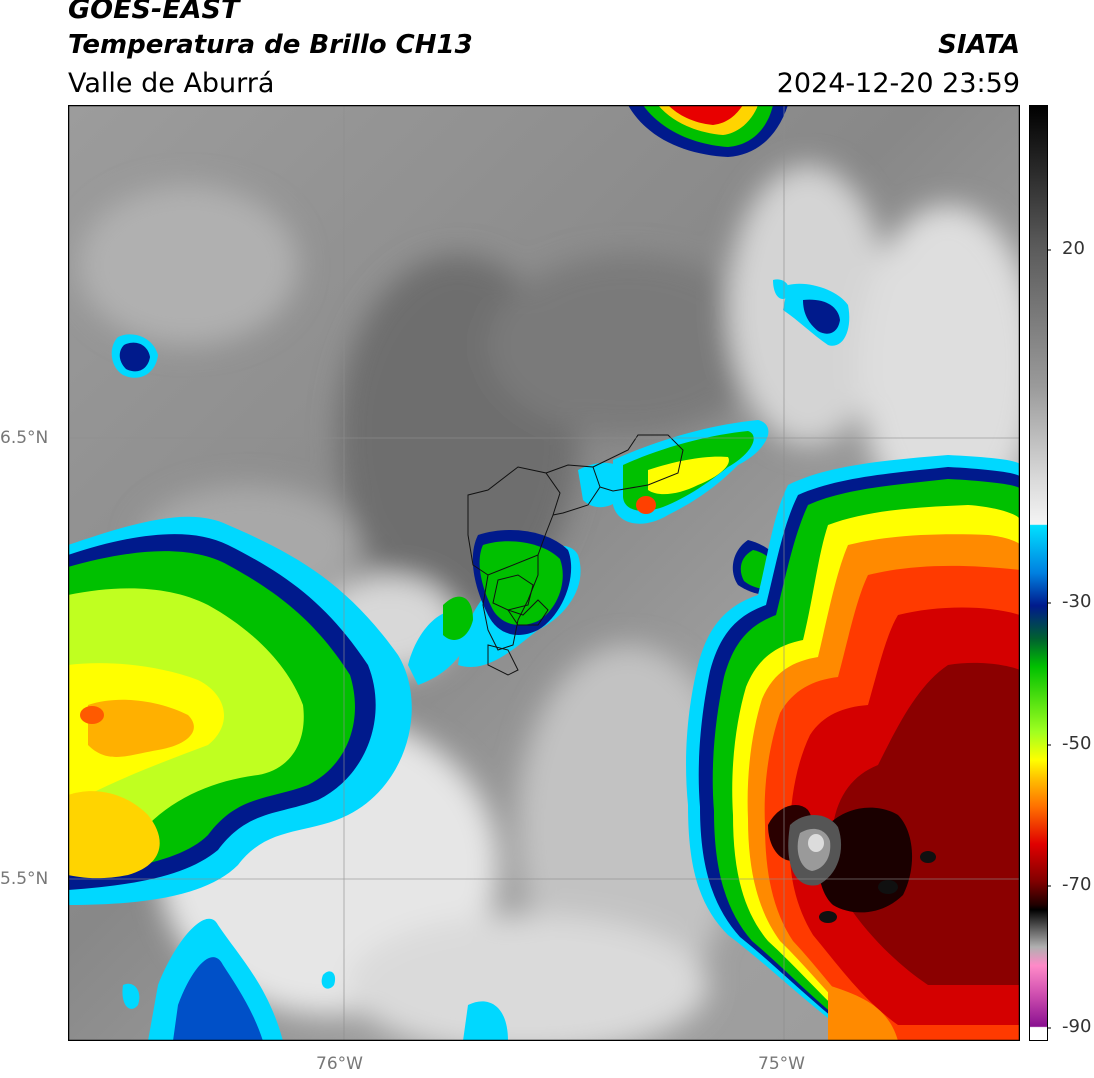  What do you see at coordinates (270, 45) in the screenshot?
I see `product-title: Temperatura de Brillo CH13` at bounding box center [270, 45].